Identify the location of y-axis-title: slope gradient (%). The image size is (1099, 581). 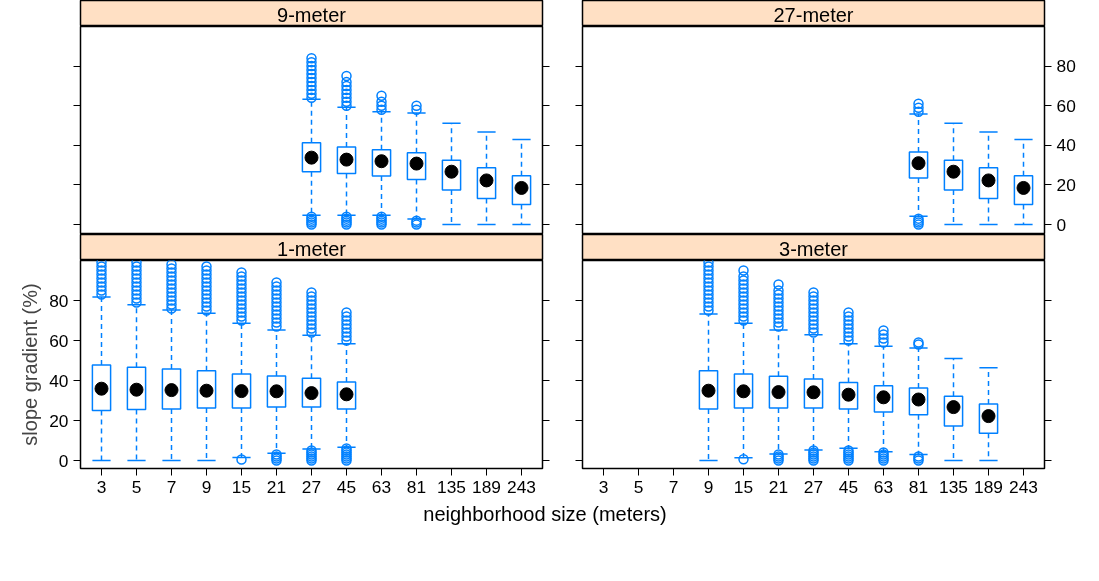
(30, 364).